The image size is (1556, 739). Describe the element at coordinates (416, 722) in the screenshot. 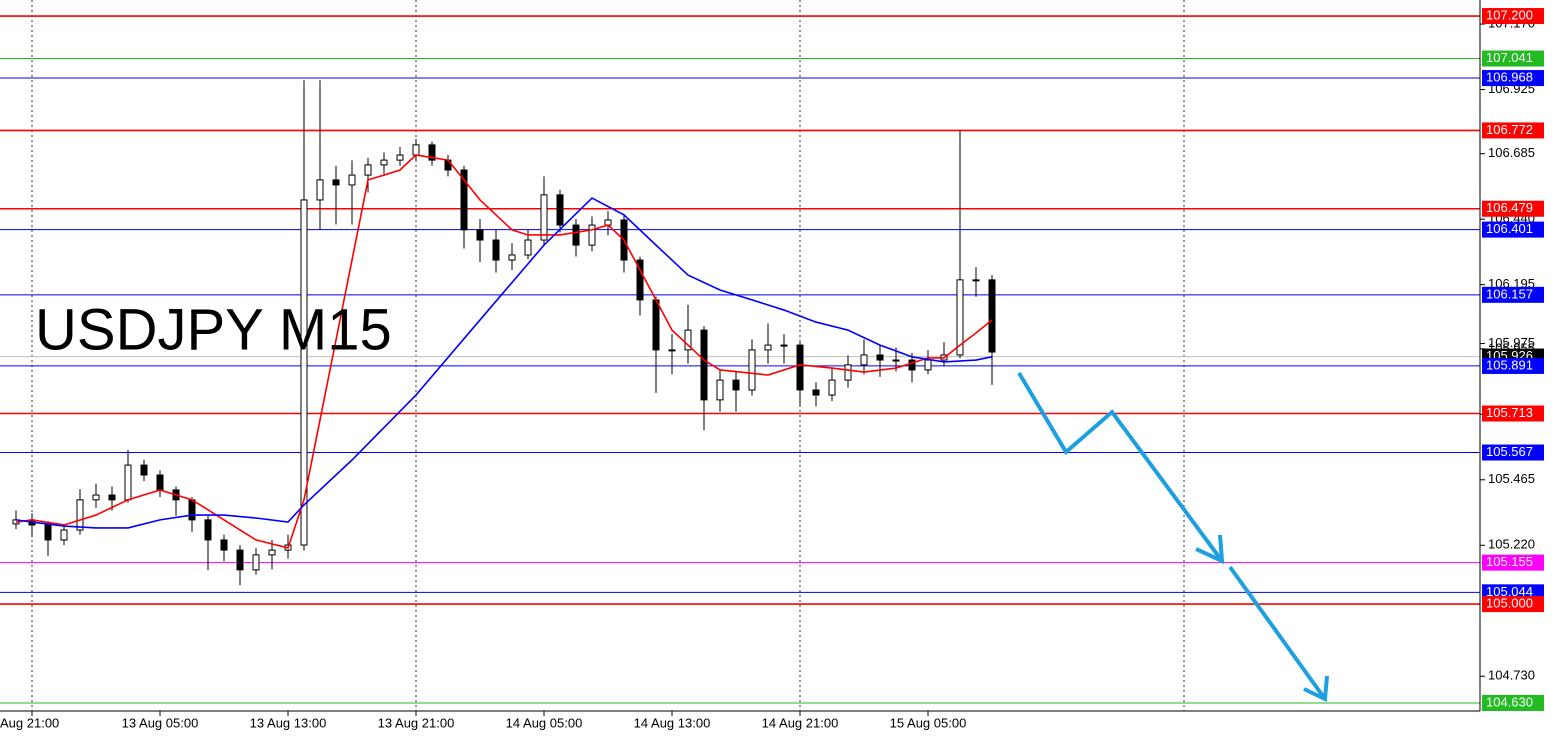

I see `x-tick-label: 13 Aug 21:00` at that location.